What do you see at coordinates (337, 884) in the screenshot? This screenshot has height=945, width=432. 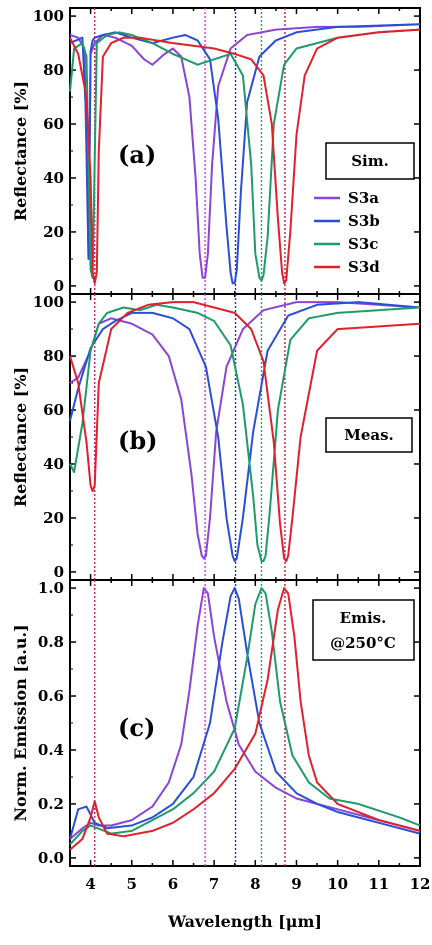 I see `x-tick-label: 10` at bounding box center [337, 884].